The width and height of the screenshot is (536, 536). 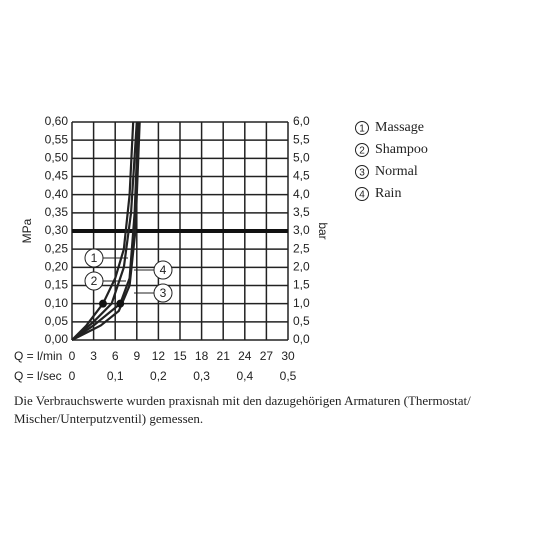 I want to click on x-tick-label: 12, so click(x=159, y=356).